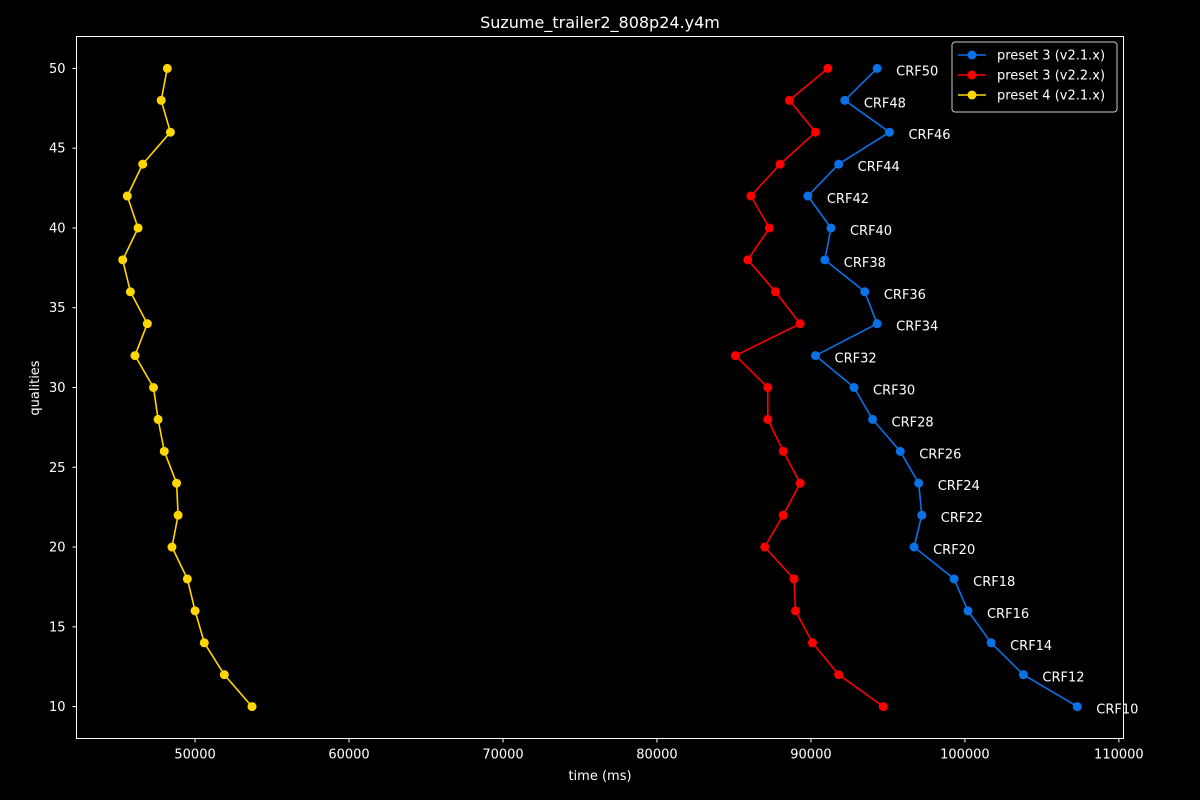  Describe the element at coordinates (57, 308) in the screenshot. I see `y-tick-label: 35` at that location.